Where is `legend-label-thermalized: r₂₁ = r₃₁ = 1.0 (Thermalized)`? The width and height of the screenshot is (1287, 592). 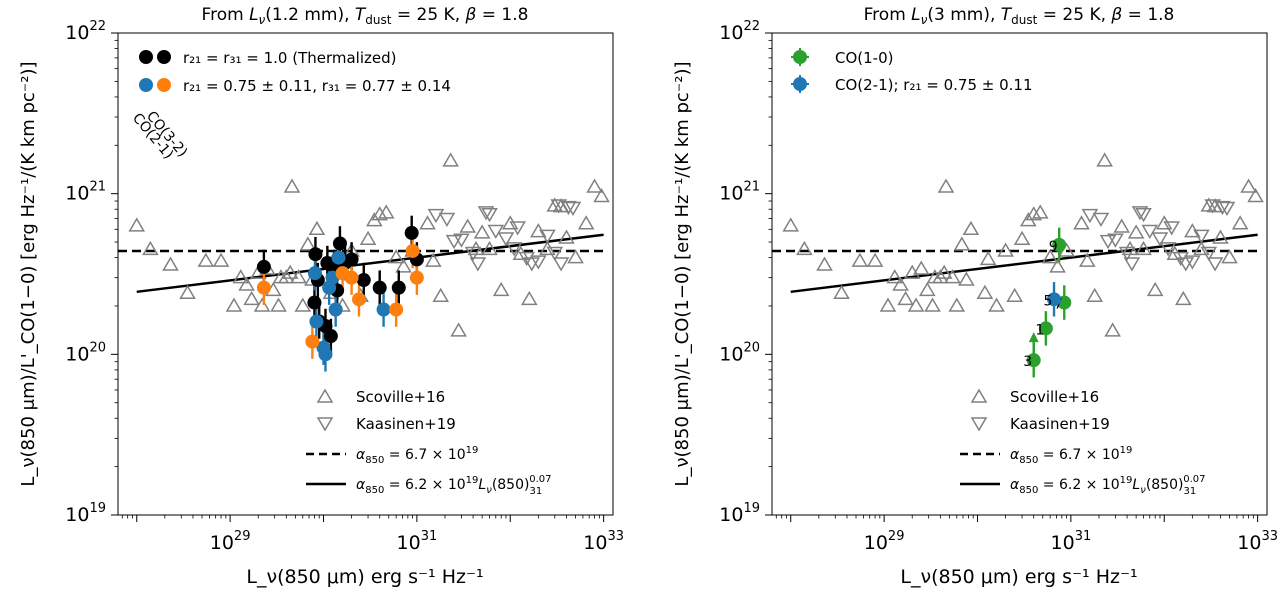 legend-label-thermalized: r₂₁ = r₃₁ = 1.0 (Thermalized) is located at coordinates (290, 58).